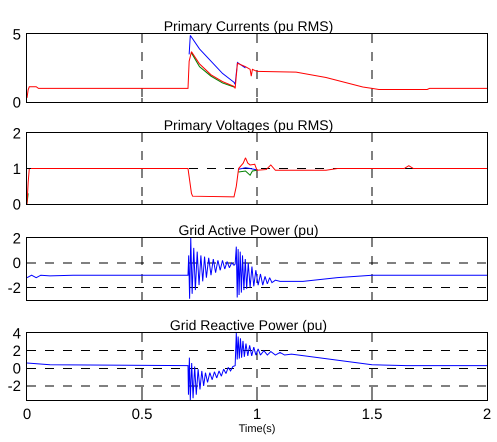 Image resolution: width=497 pixels, height=442 pixels. Describe the element at coordinates (249, 325) in the screenshot. I see `chart-title: Grid Reactive Power (pu)` at that location.